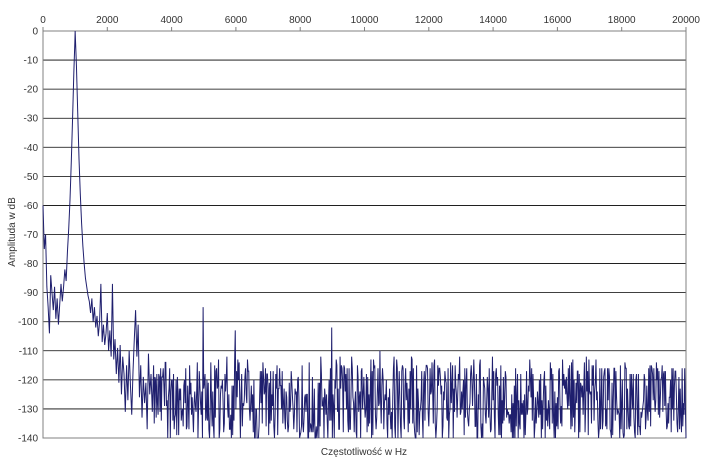  What do you see at coordinates (29, 351) in the screenshot?
I see `y-tick-label: -110` at bounding box center [29, 351].